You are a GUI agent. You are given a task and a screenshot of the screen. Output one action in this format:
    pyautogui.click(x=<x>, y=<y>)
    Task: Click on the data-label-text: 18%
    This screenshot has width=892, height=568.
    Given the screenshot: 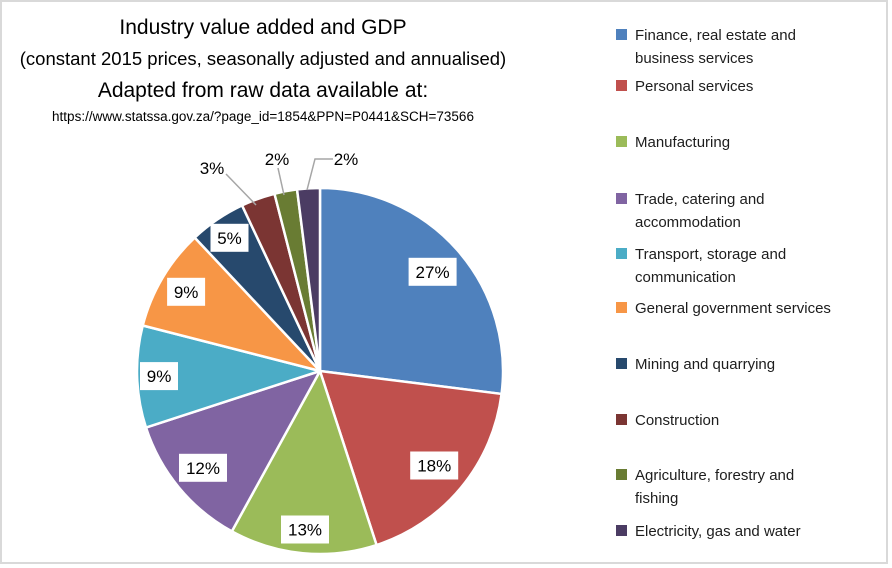 What is the action you would take?
    pyautogui.click(x=434, y=465)
    